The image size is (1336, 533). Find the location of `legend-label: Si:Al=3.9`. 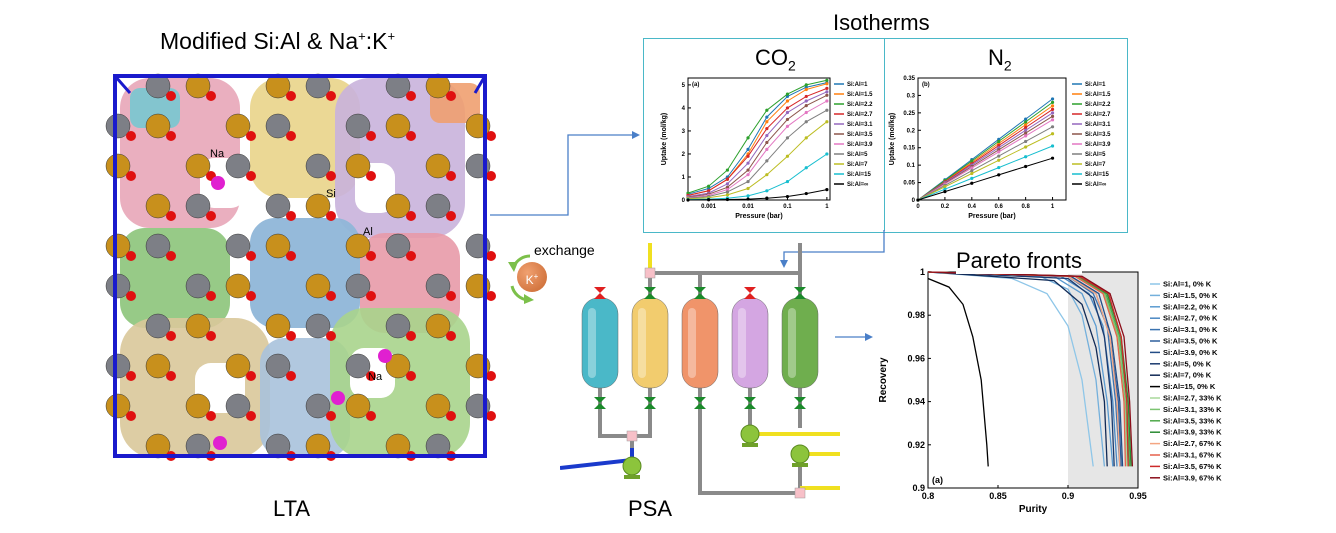

legend-label: Si:Al=3.9 is located at coordinates (860, 145).